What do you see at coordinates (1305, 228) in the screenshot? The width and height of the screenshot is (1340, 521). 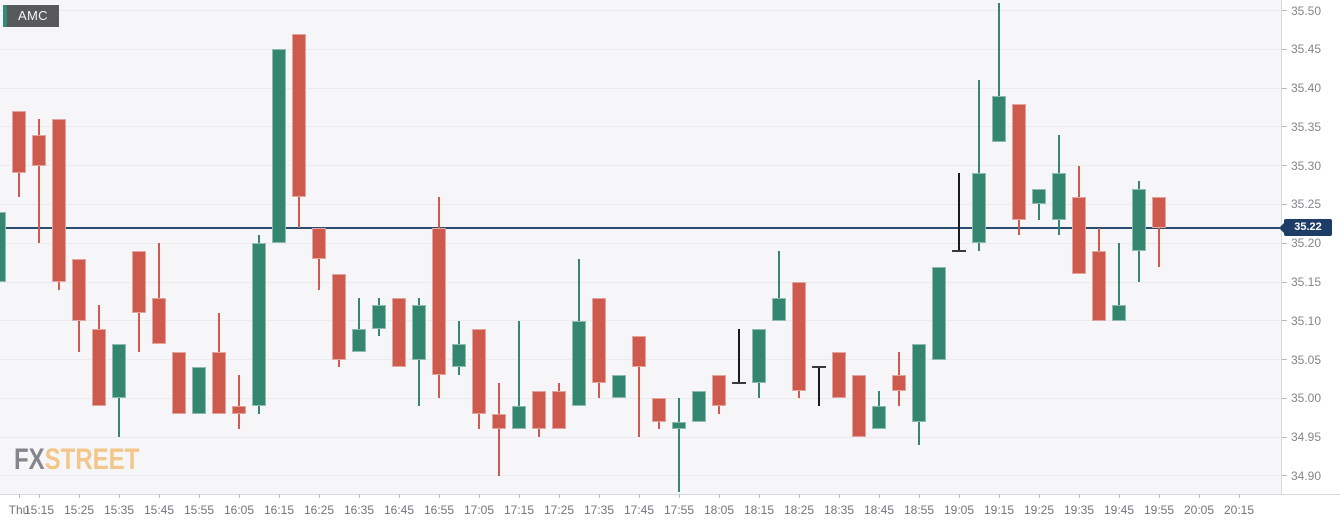 I see `current-price-tag: 35.22` at bounding box center [1305, 228].